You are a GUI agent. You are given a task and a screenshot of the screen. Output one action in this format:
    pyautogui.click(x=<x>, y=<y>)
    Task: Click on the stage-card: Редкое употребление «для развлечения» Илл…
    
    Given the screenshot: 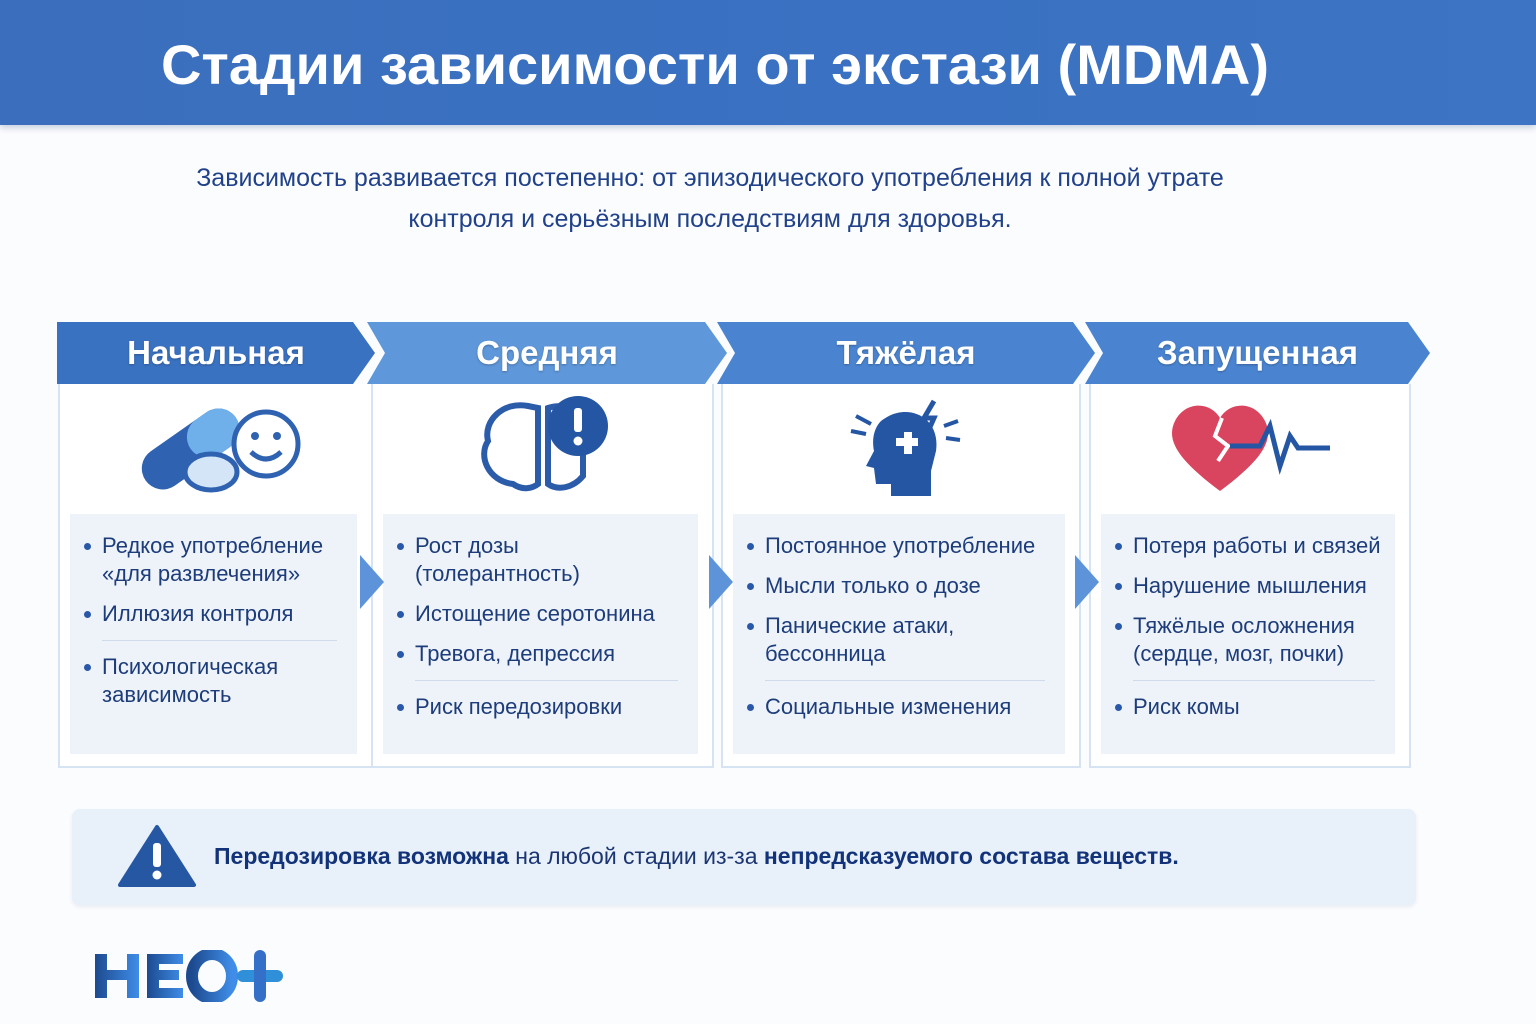 What is the action you would take?
    pyautogui.click(x=215, y=576)
    